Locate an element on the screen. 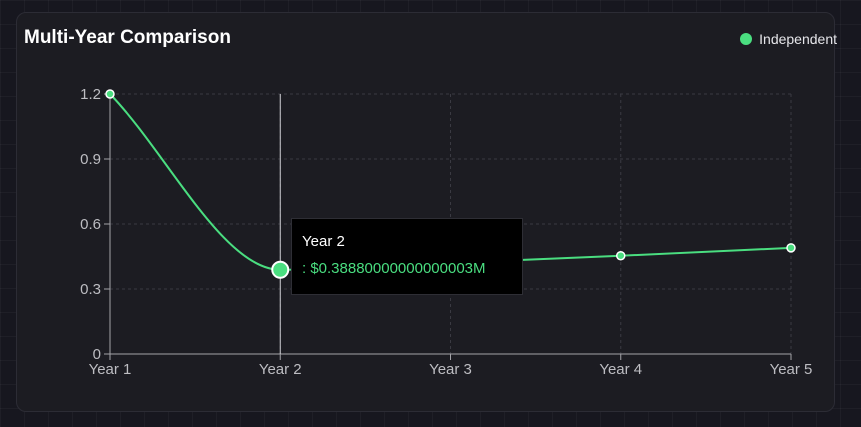  x-tick-label: Year 1 is located at coordinates (110, 369).